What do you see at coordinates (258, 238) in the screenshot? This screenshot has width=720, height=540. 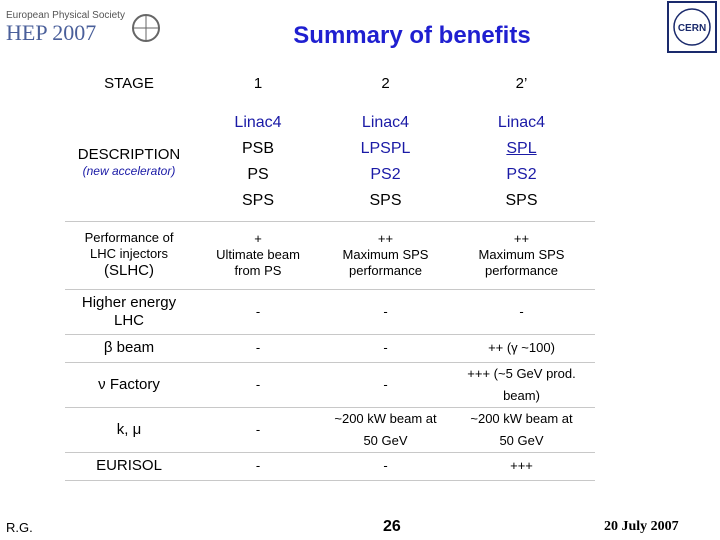 I see `benefit-text: +` at bounding box center [258, 238].